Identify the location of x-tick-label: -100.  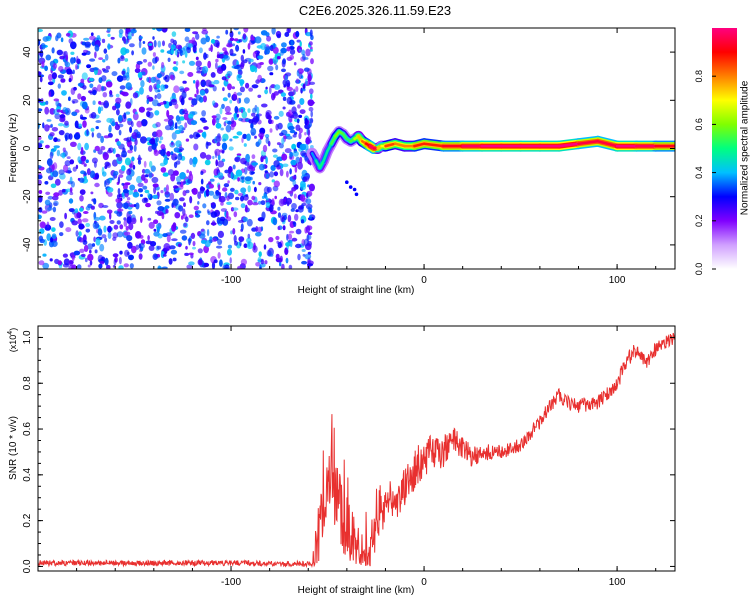
(231, 582).